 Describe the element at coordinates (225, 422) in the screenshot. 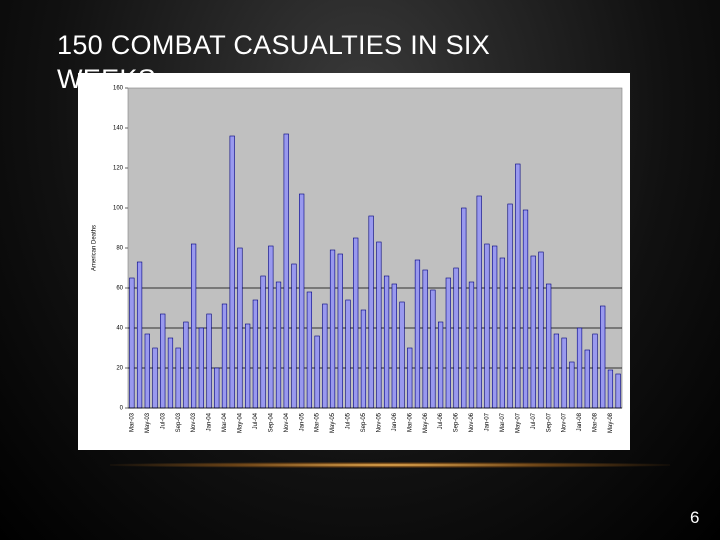

I see `x-tick-label: Mar-04` at that location.